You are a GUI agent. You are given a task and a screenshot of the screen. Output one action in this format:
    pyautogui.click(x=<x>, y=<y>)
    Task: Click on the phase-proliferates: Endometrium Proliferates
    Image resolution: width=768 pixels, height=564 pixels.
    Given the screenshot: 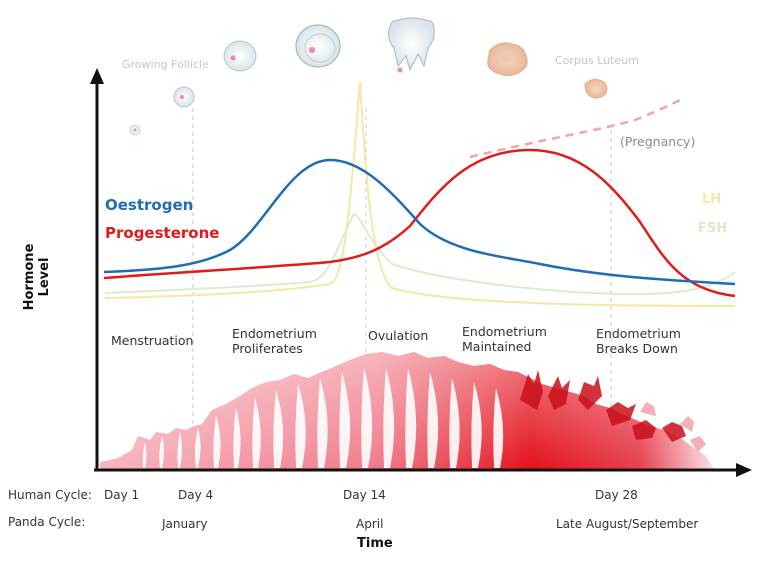 What is the action you would take?
    pyautogui.click(x=274, y=341)
    